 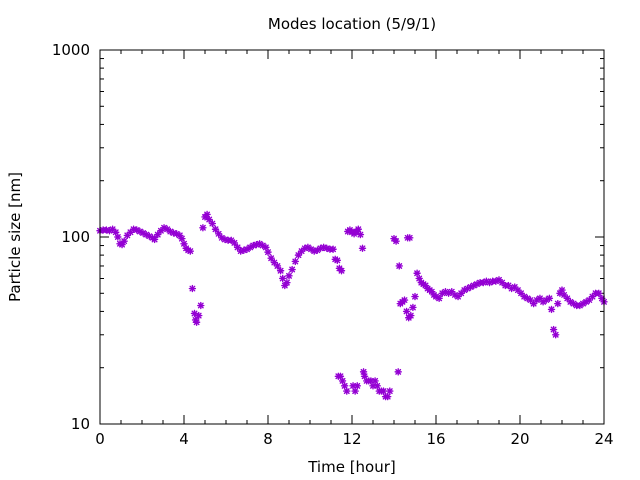 What do you see at coordinates (80, 424) in the screenshot?
I see `y-tick-label: 10` at bounding box center [80, 424].